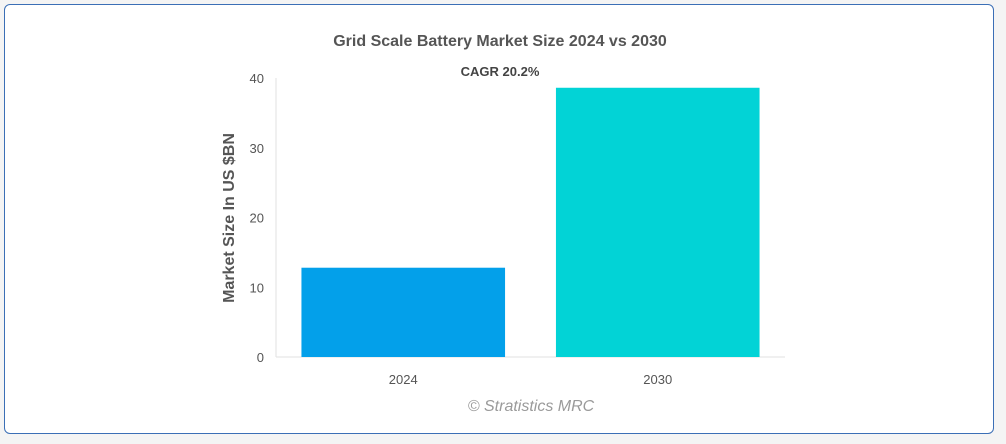 The height and width of the screenshot is (444, 1006). Describe the element at coordinates (257, 287) in the screenshot. I see `y-tick-label: 10` at that location.